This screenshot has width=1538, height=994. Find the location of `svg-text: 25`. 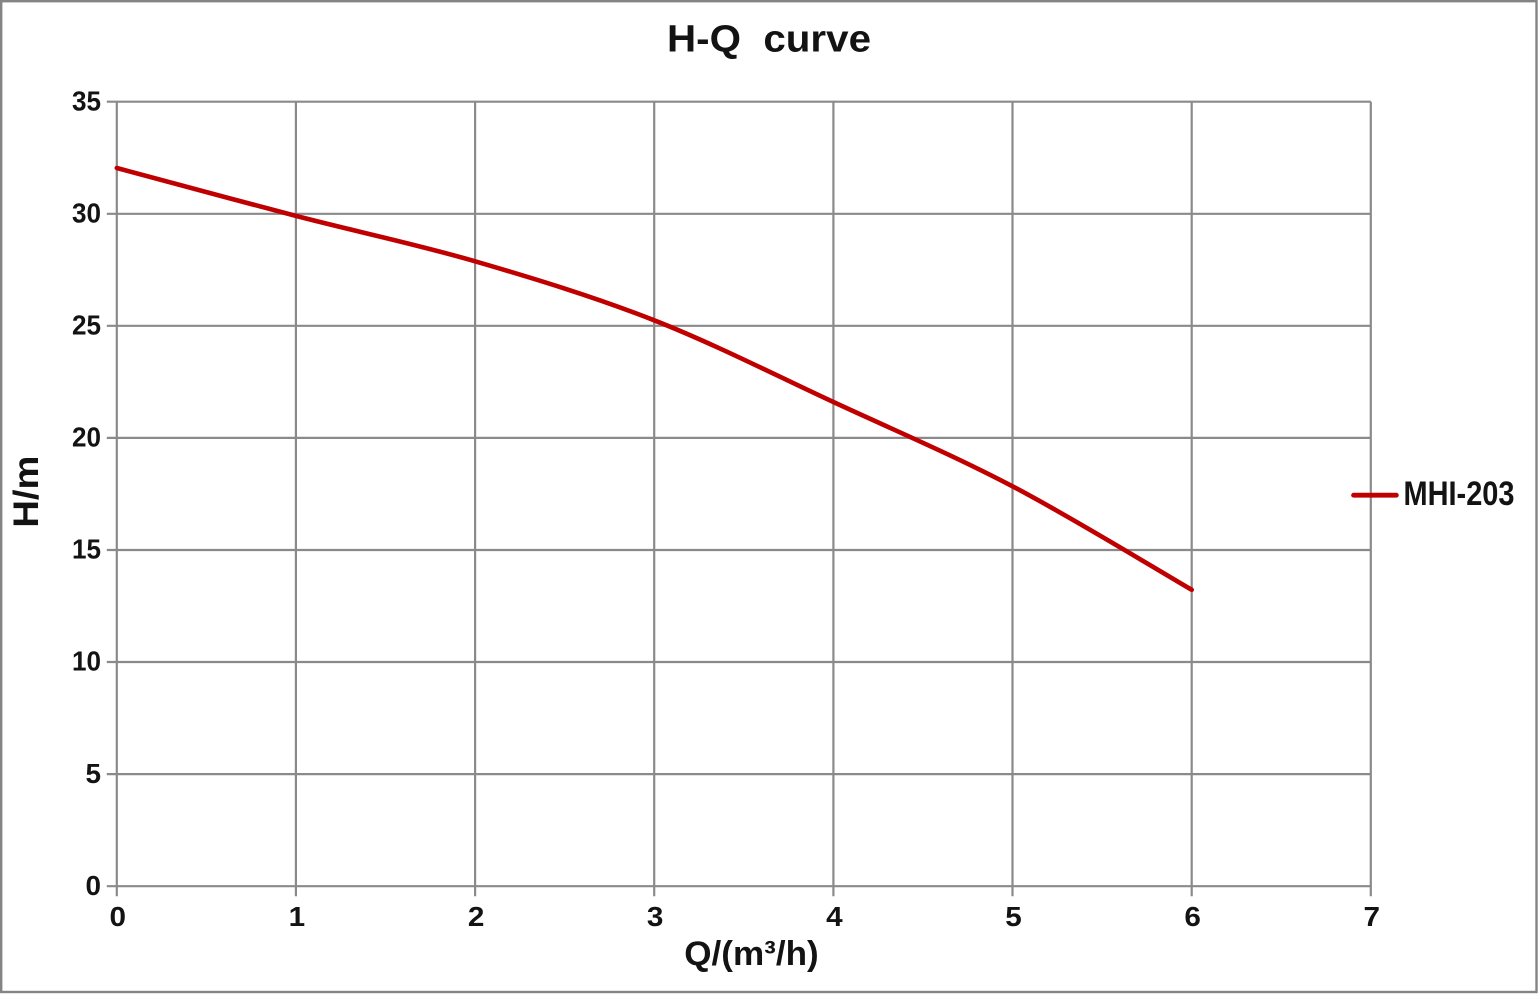

svg-text: 25 is located at coordinates (86, 325).